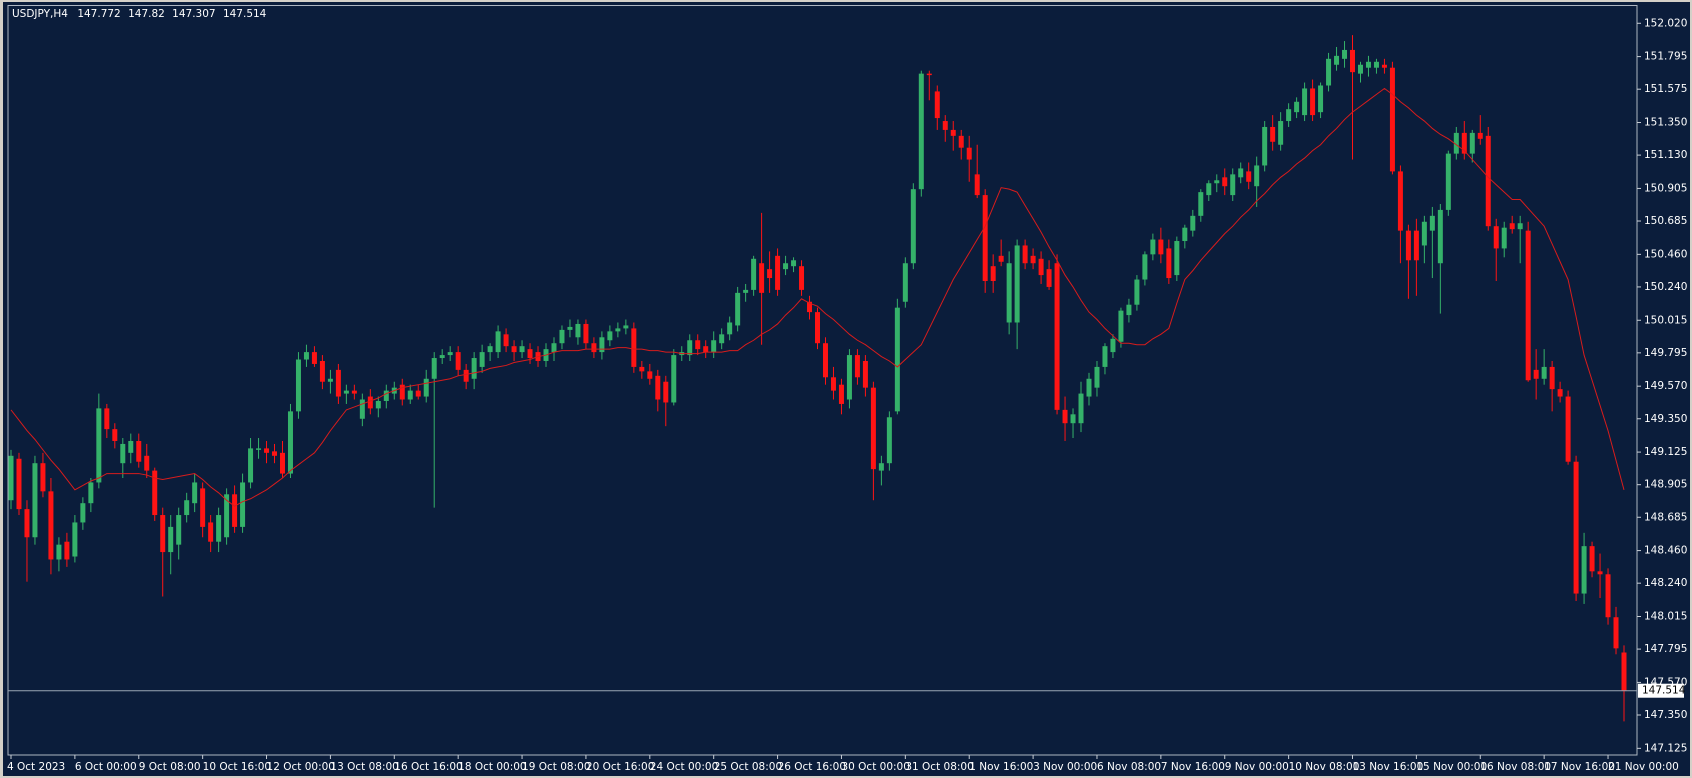 The height and width of the screenshot is (778, 1692). I want to click on y-tick-label: 151.350, so click(1665, 123).